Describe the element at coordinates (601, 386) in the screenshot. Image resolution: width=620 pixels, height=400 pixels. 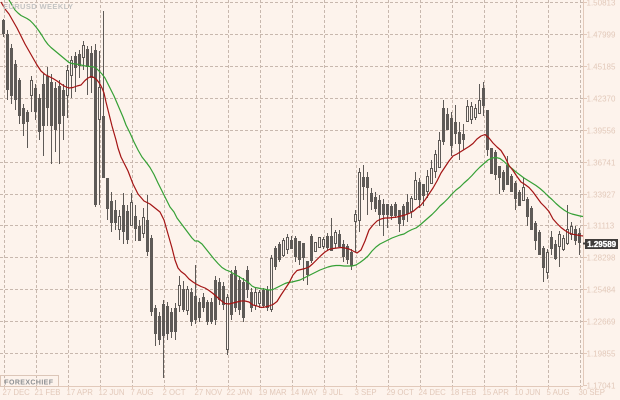
I see `svg-text: 1.17041` at that location.